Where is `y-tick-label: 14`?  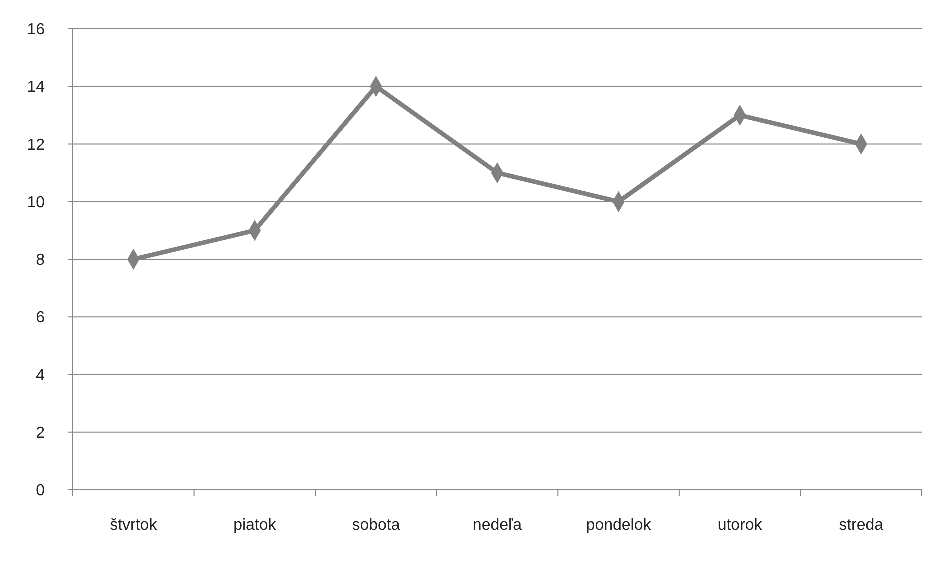
y-tick-label: 14 is located at coordinates (36, 87).